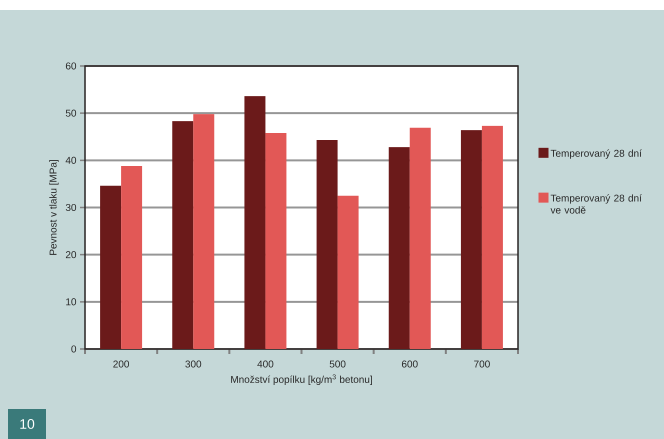 The height and width of the screenshot is (439, 664). Describe the element at coordinates (71, 66) in the screenshot. I see `y-tick-label: 60` at that location.